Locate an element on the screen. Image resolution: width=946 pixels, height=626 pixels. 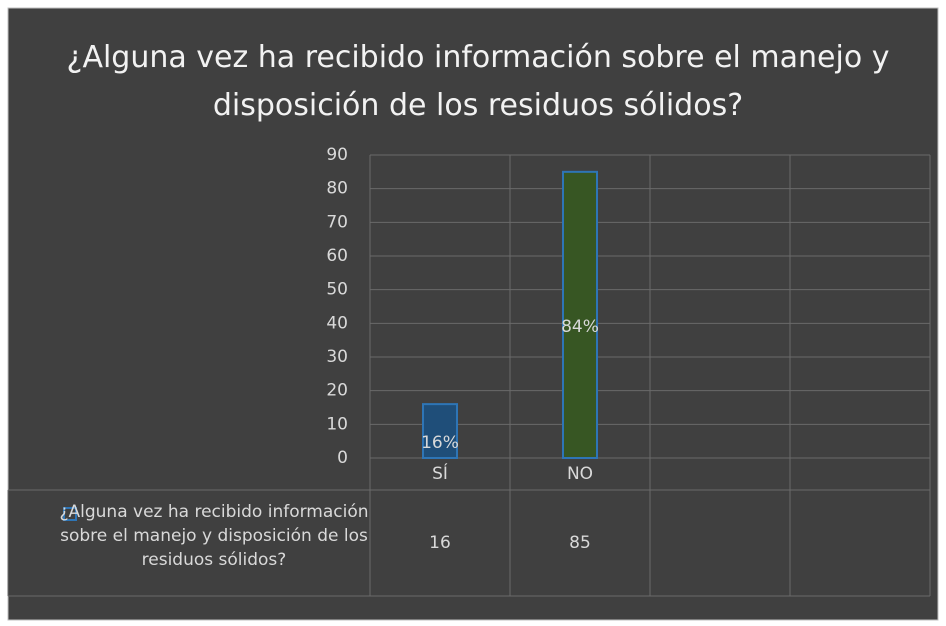
y-tick-label: 80 is located at coordinates (337, 189).